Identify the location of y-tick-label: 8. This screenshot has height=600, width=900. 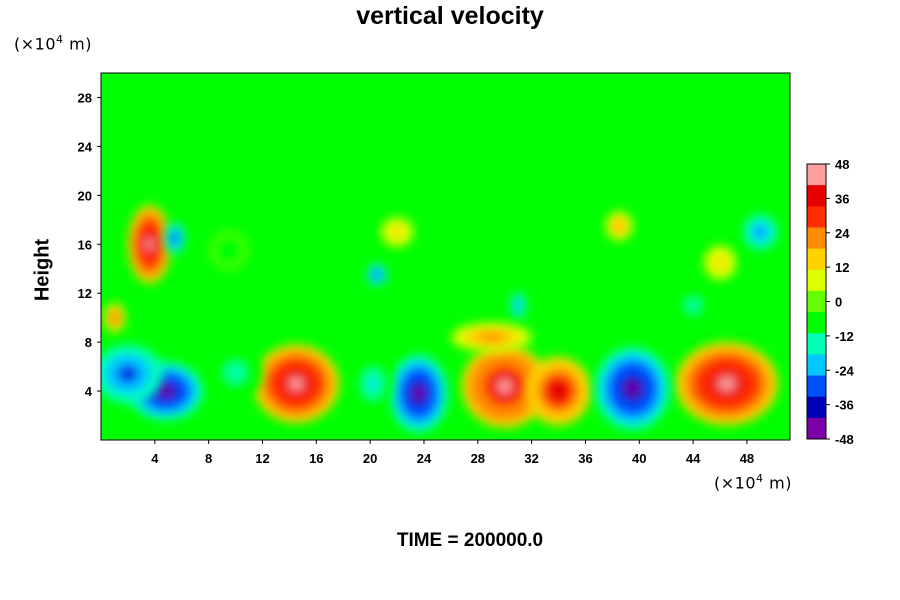
(88, 342).